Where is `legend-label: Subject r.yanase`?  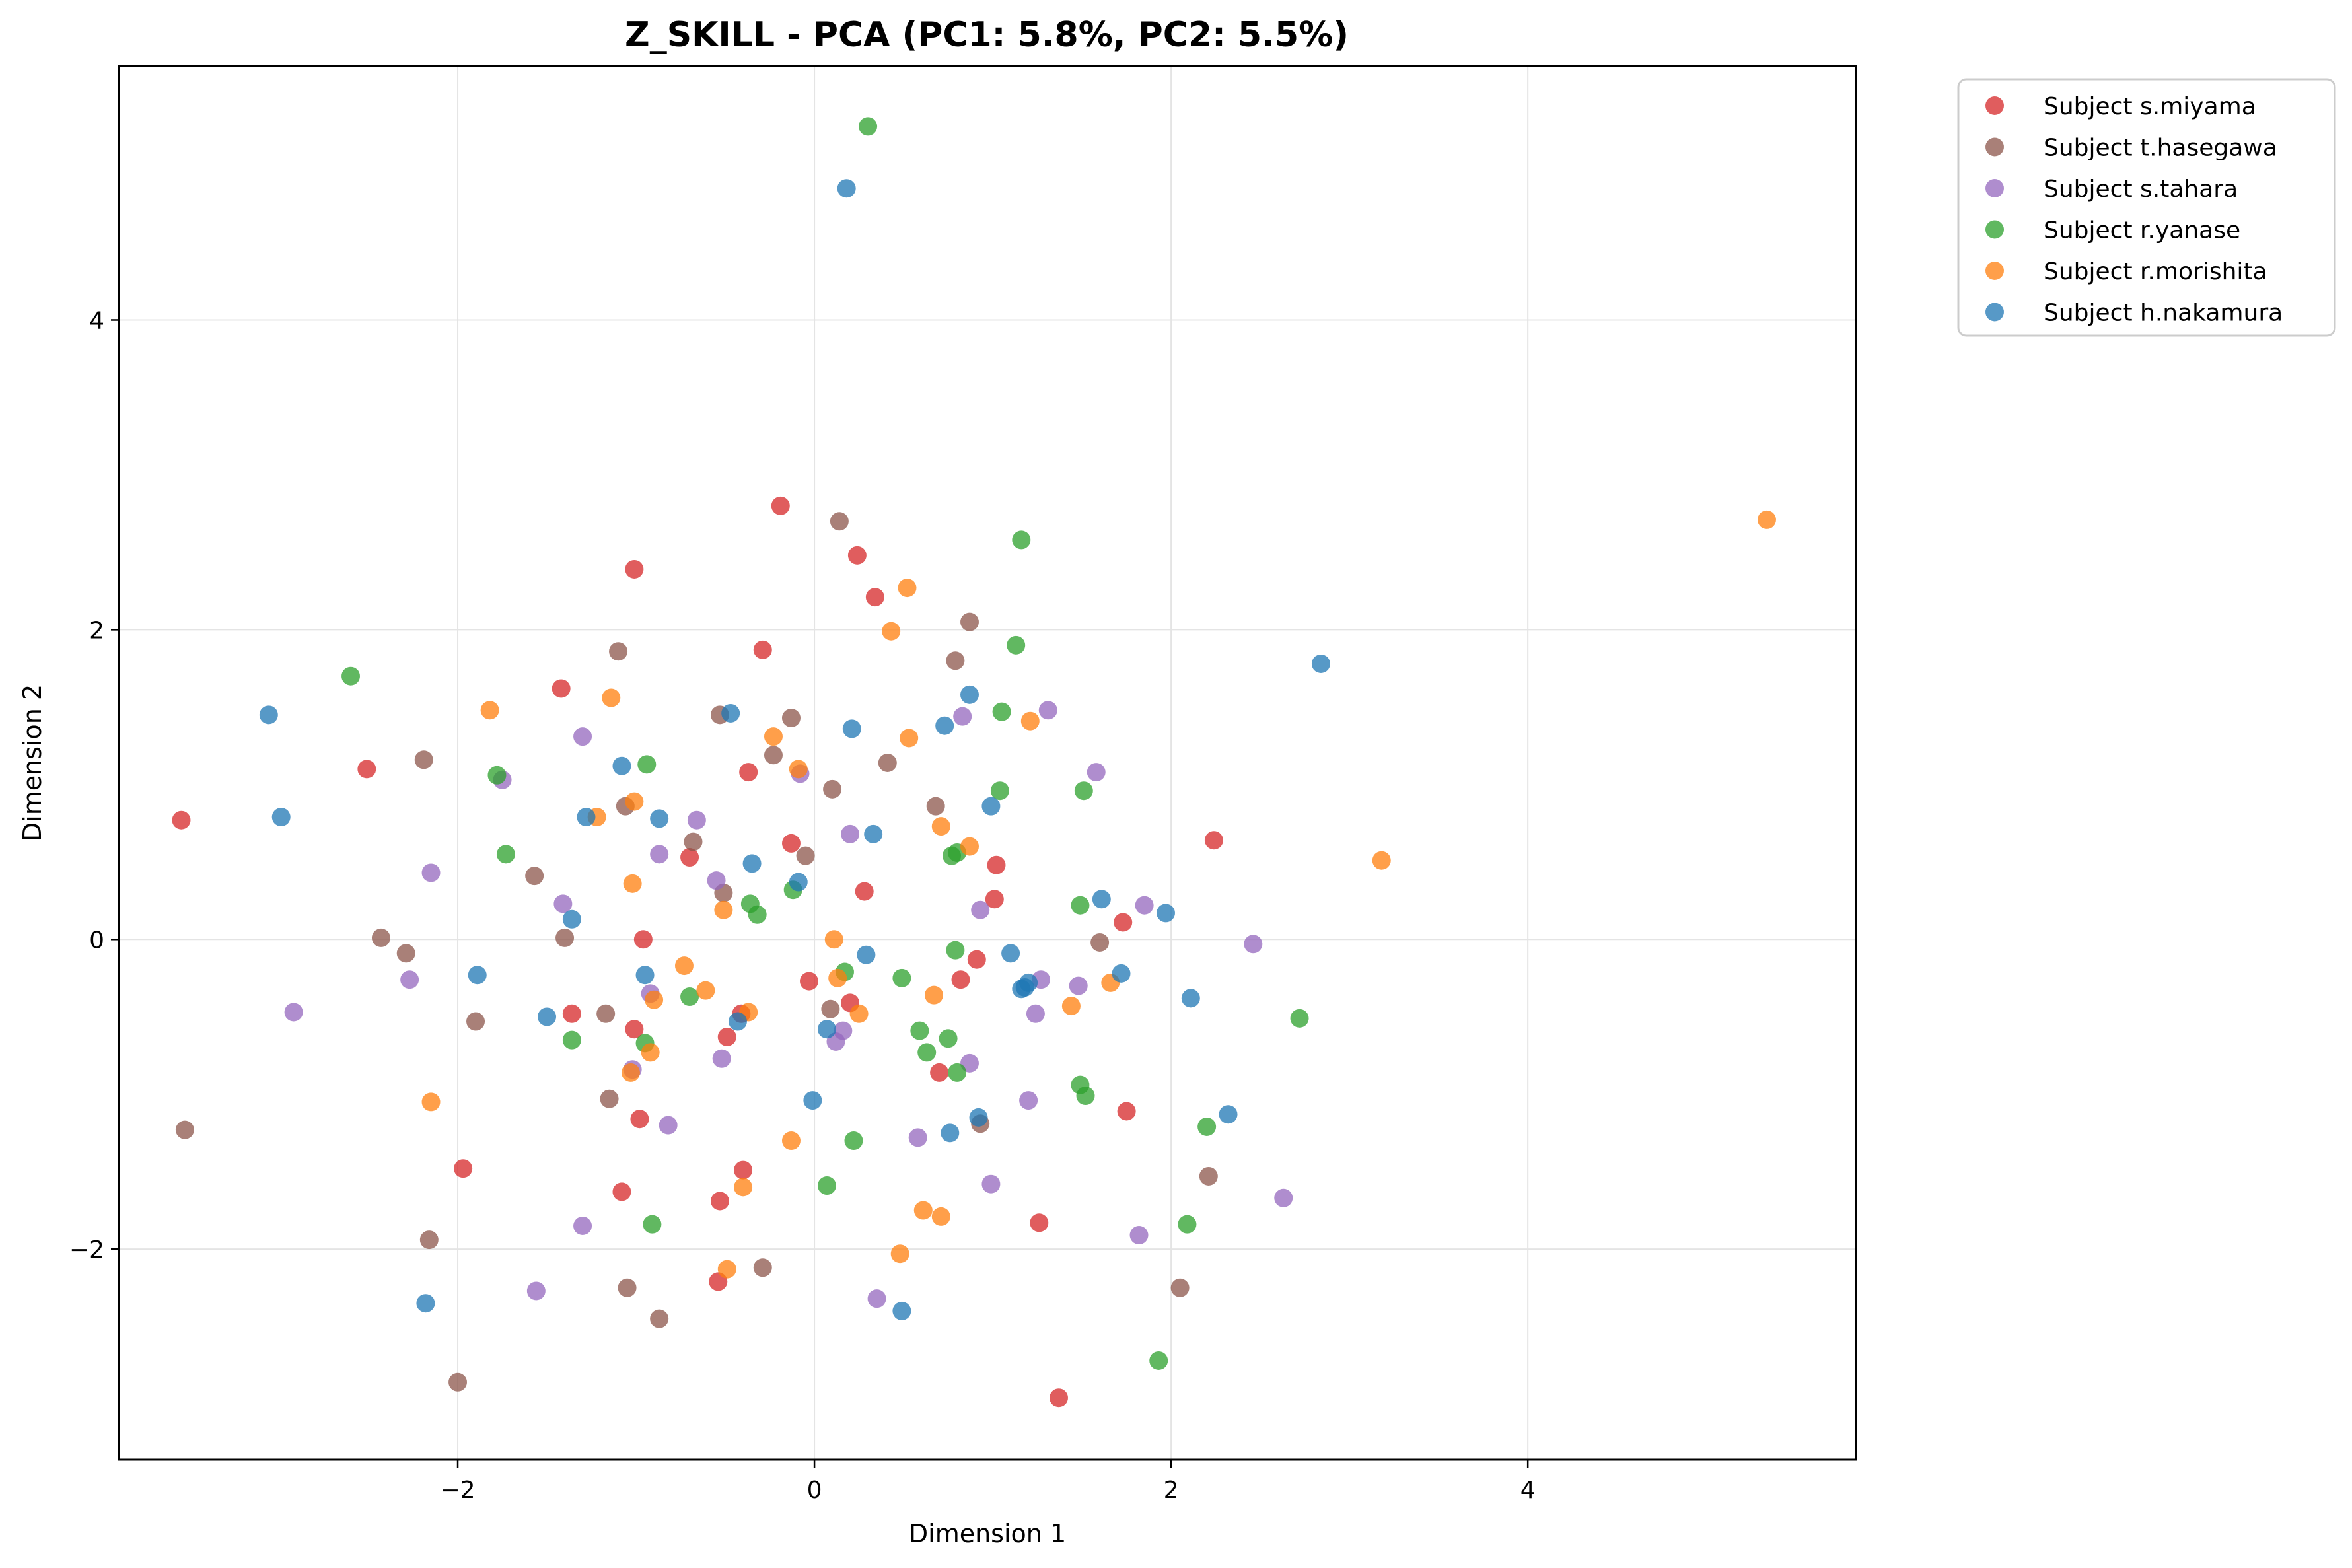 legend-label: Subject r.yanase is located at coordinates (2142, 230).